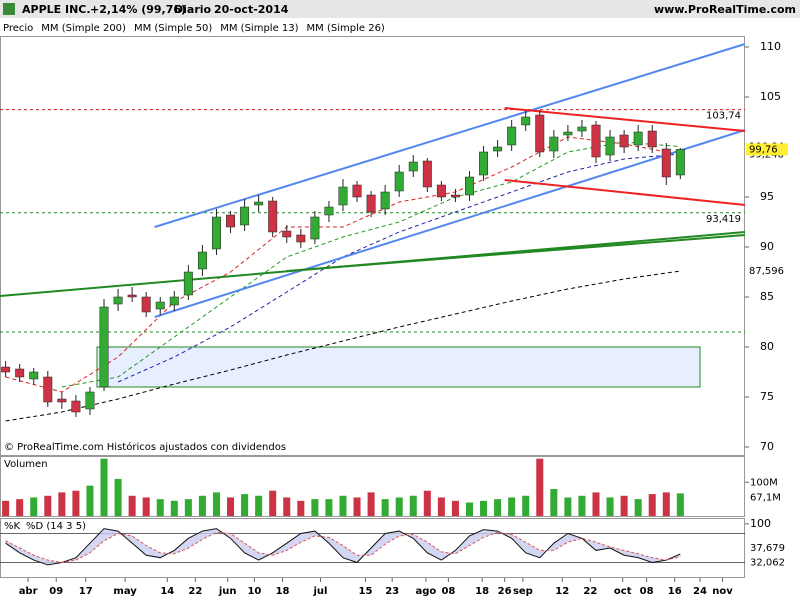 This screenshot has height=600, width=800. I want to click on legend-entry: MM (Simple 200), so click(83, 28).